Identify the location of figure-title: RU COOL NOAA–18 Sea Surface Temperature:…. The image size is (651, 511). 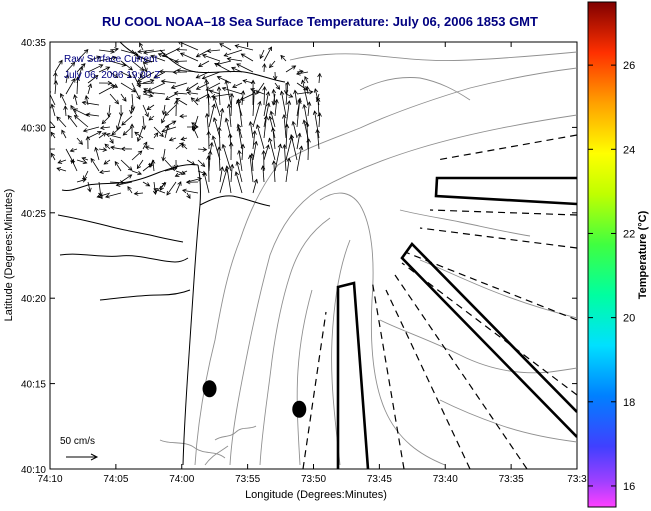
(320, 21).